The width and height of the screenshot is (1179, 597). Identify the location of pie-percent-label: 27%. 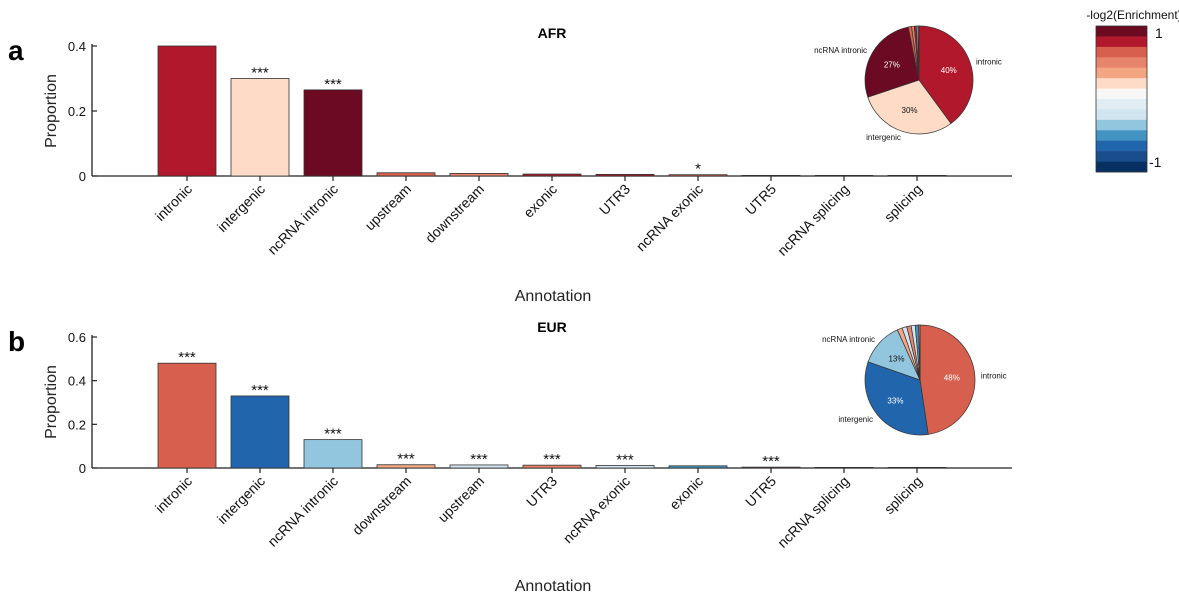
(892, 64).